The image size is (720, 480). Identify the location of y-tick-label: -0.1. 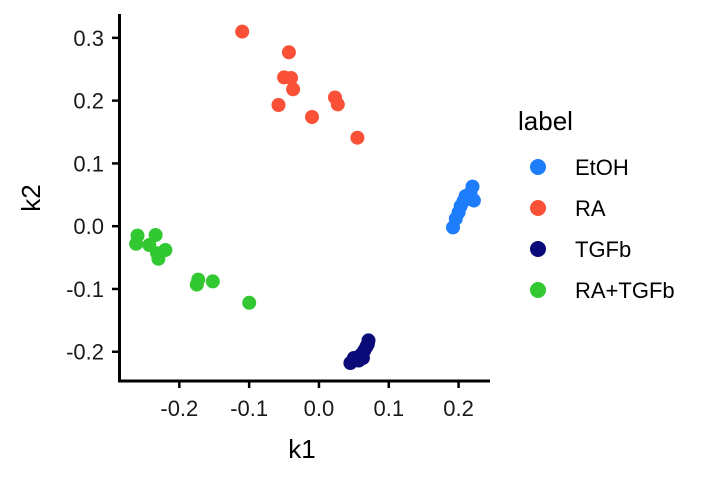
(85, 289).